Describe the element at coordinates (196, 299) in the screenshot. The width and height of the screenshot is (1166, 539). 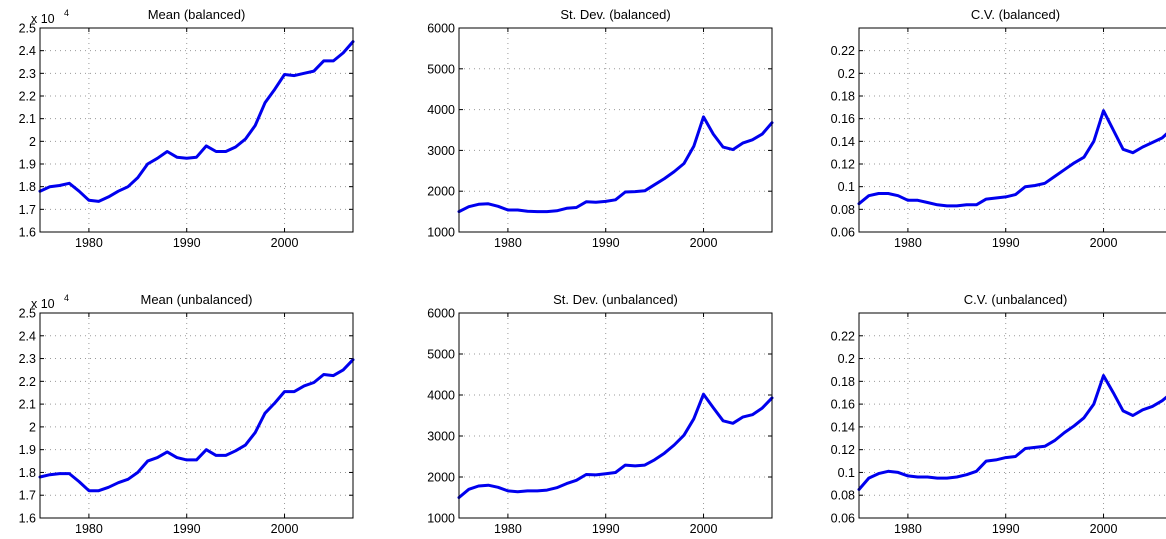
I see `chart-title: Mean (unbalanced)` at that location.